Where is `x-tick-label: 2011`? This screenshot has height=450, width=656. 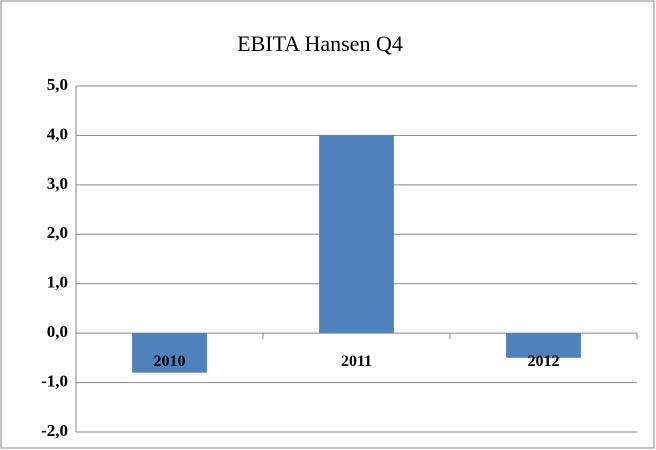
x-tick-label: 2011 is located at coordinates (356, 361).